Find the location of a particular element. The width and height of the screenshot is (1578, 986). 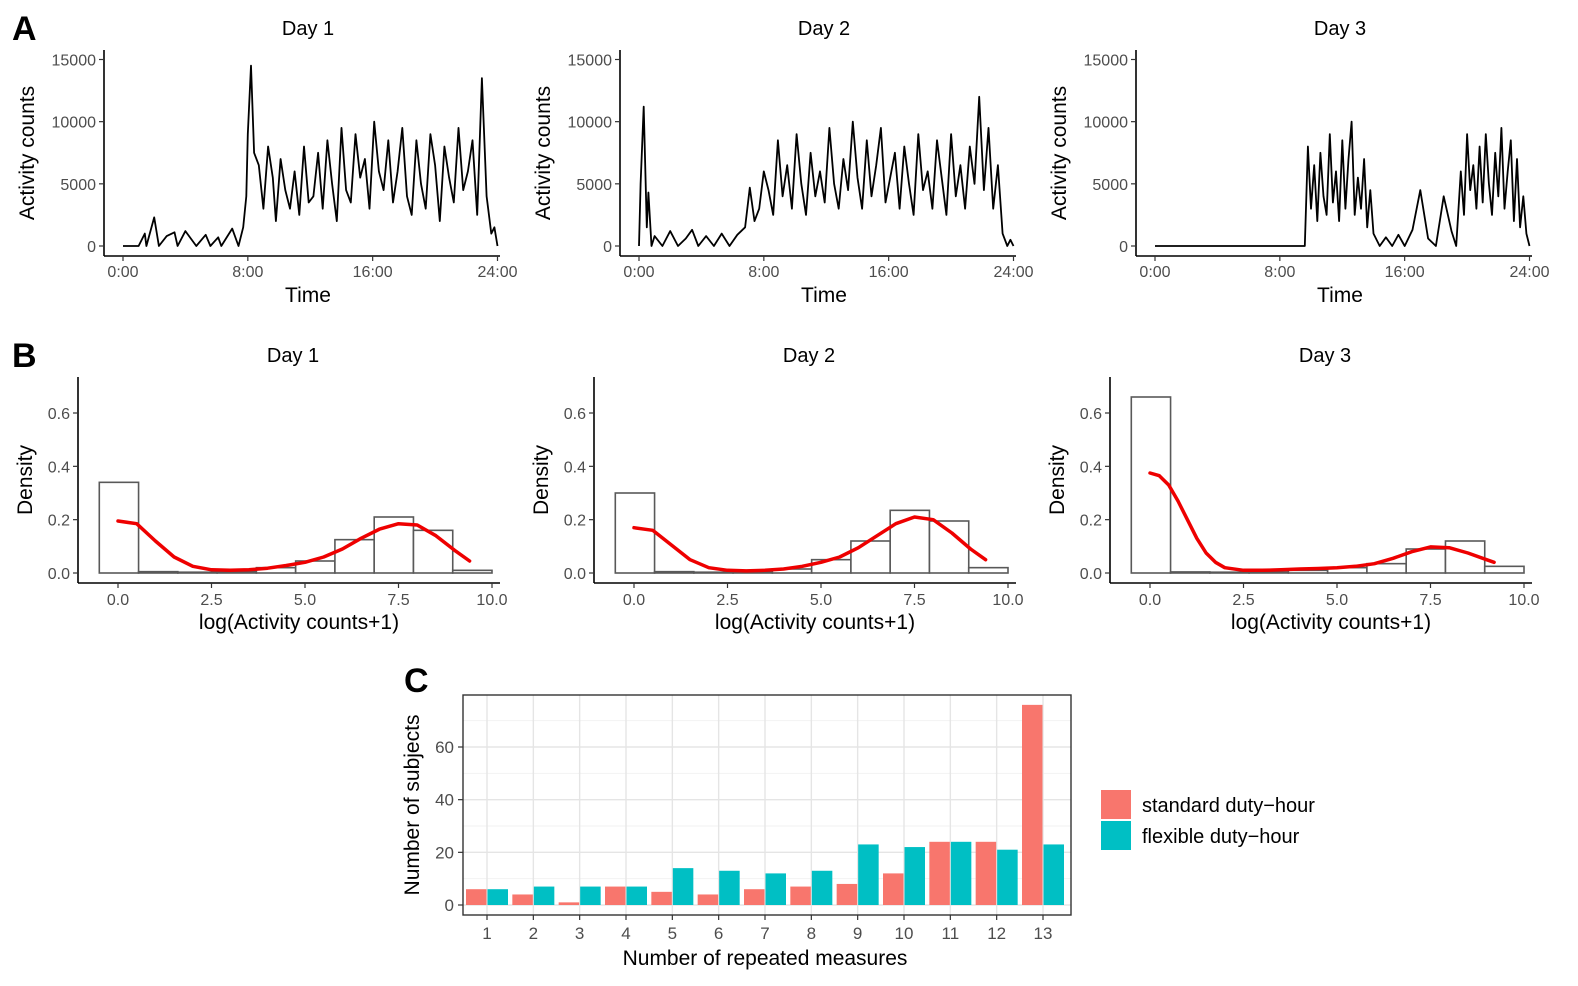

panel-label-b: B is located at coordinates (24, 356).